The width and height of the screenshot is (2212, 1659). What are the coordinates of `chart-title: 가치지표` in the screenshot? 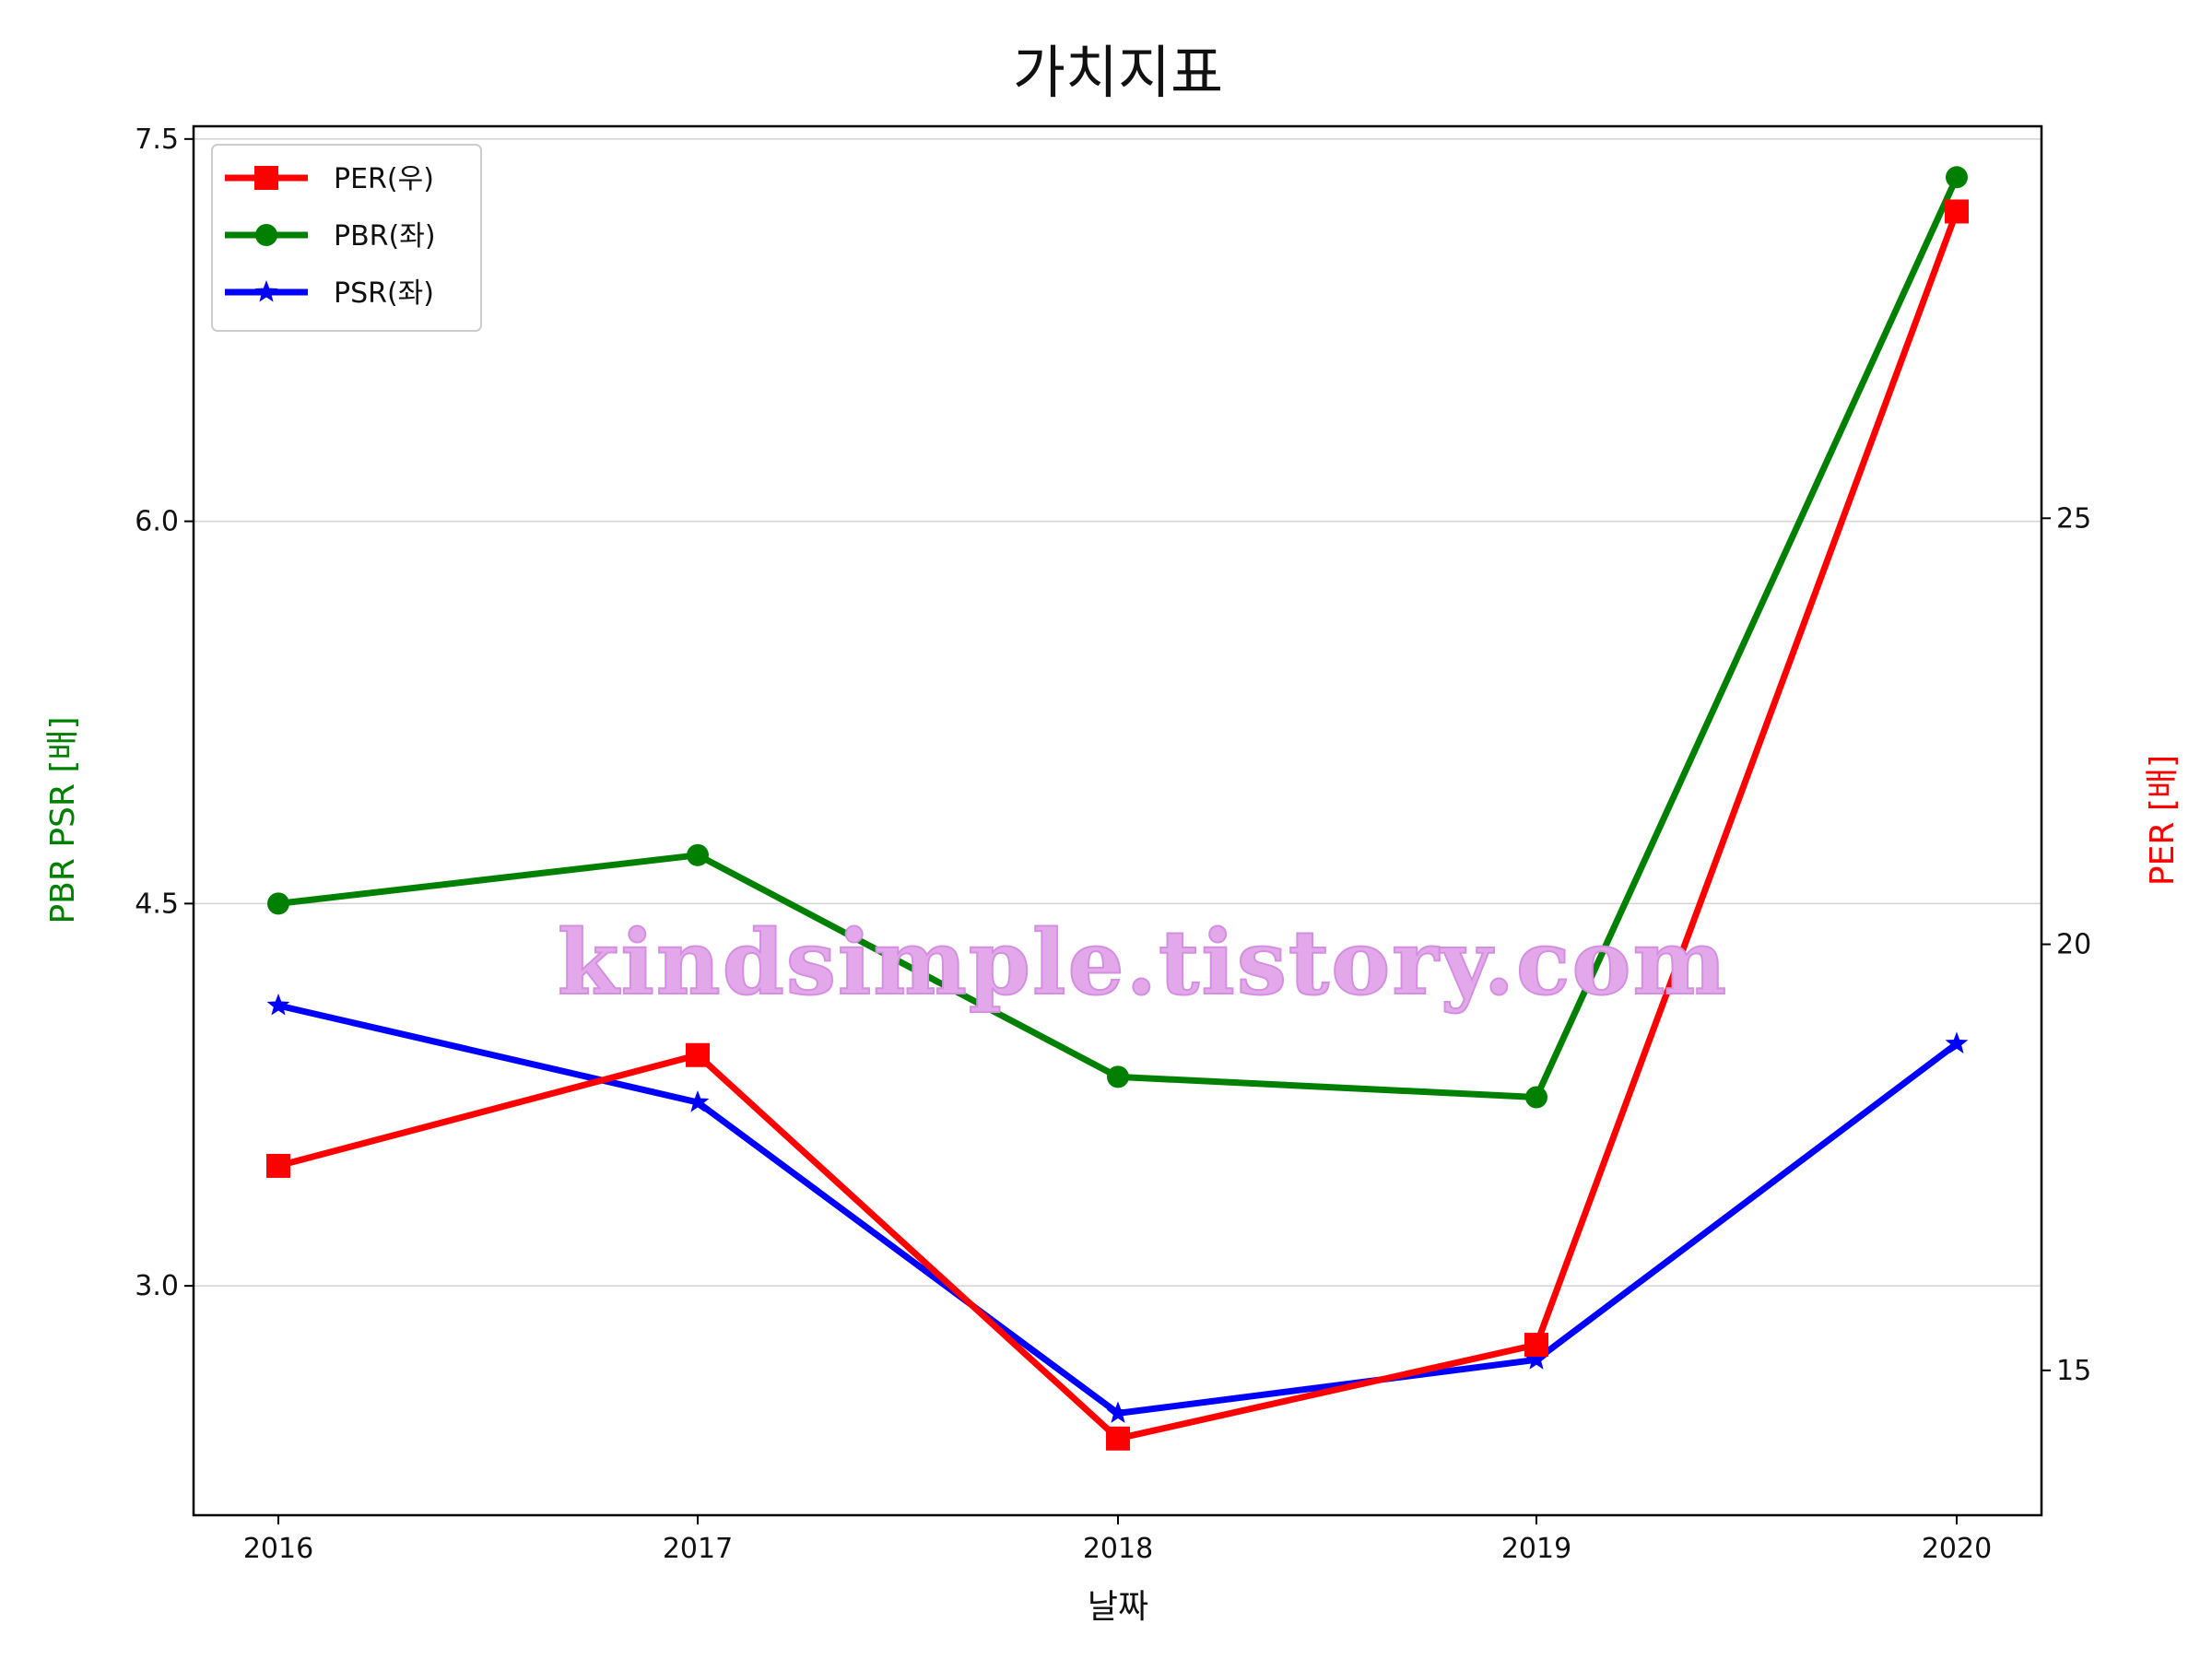 It's located at (1118, 72).